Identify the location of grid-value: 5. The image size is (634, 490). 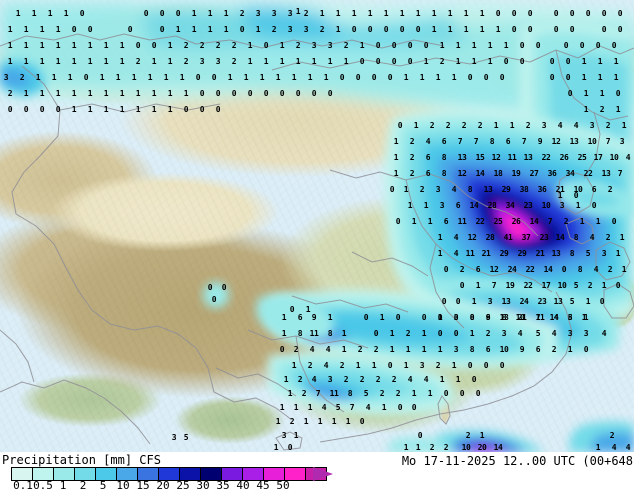
(576, 285).